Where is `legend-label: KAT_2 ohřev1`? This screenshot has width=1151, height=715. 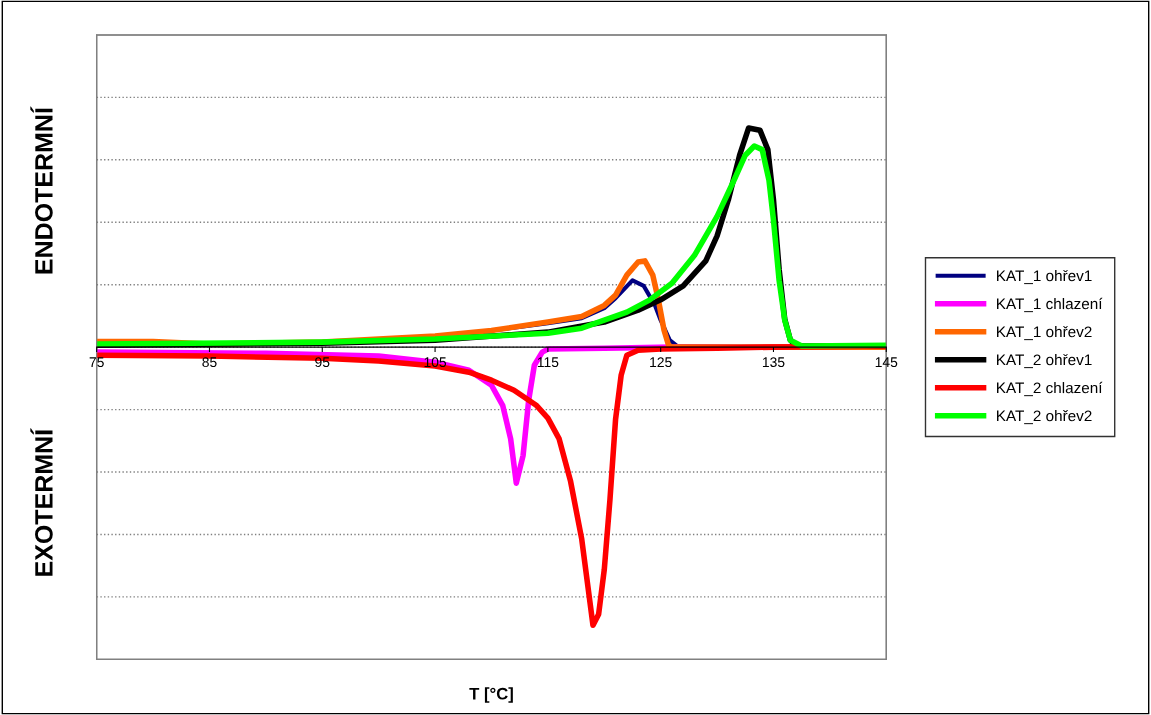 legend-label: KAT_2 ohřev1 is located at coordinates (1044, 361).